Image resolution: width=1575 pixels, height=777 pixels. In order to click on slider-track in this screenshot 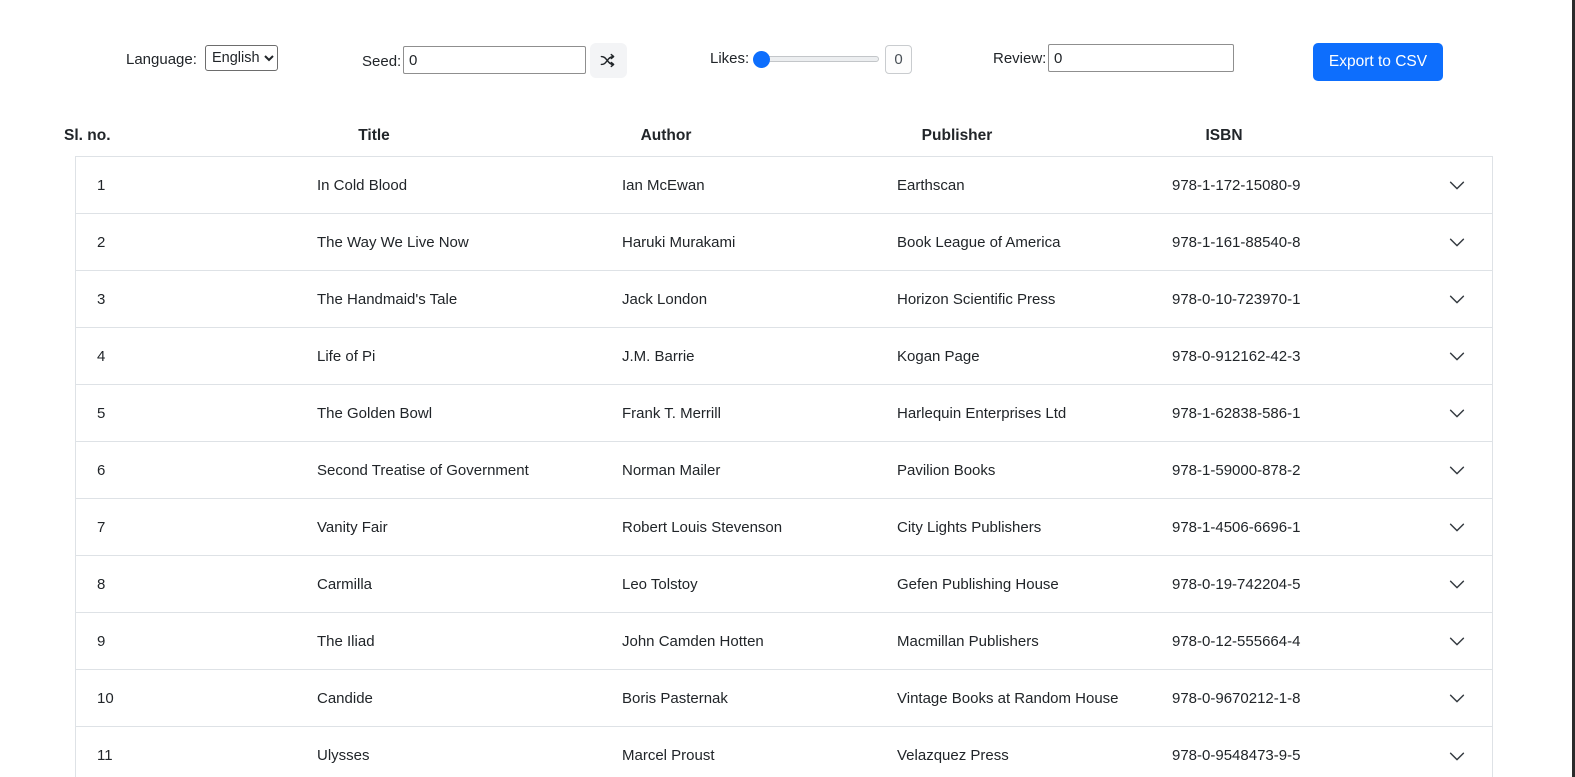, I will do `click(817, 59)`.